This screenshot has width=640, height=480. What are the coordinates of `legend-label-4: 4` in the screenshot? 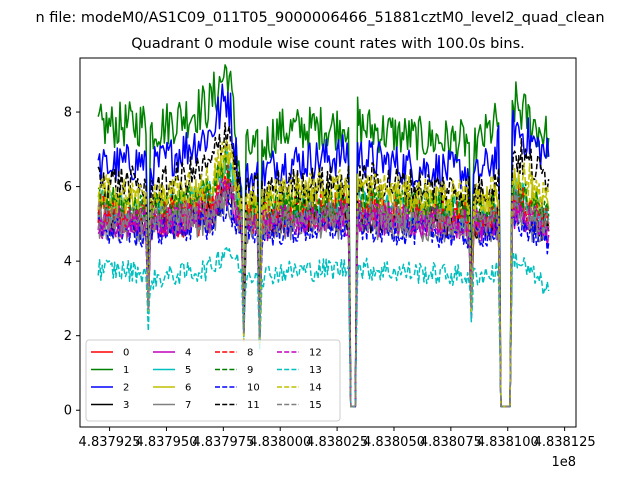 It's located at (188, 353).